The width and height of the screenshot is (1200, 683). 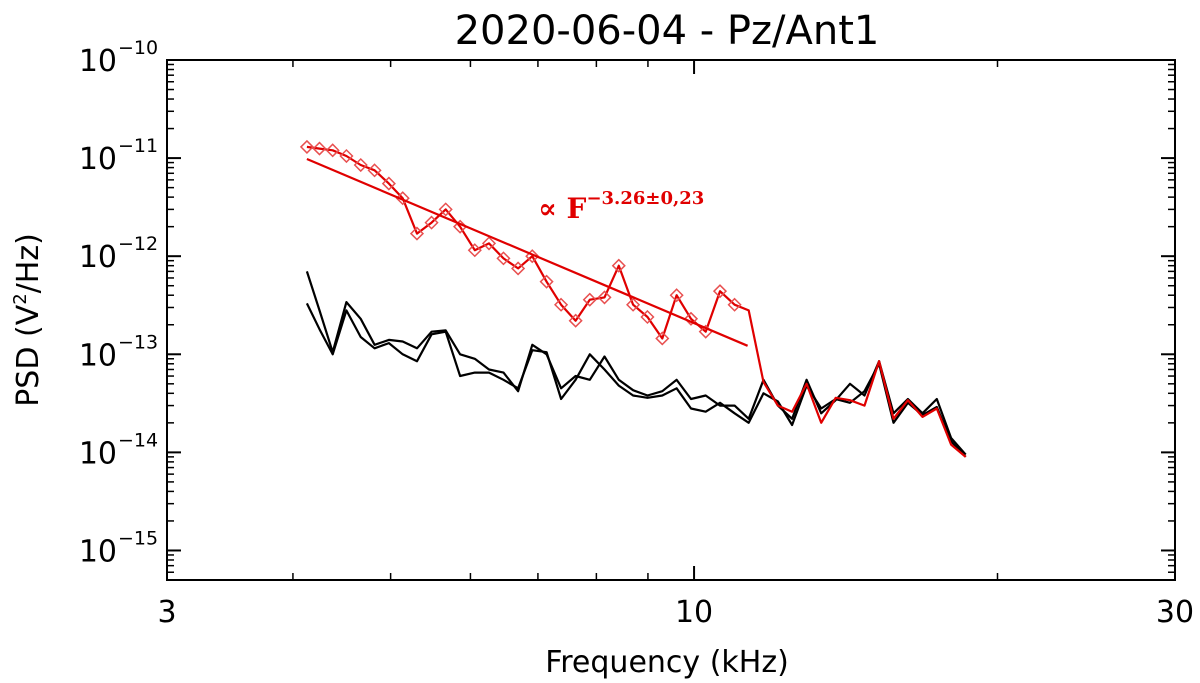 I want to click on y-axis-label: PSD (V2/Hz), so click(x=28, y=320).